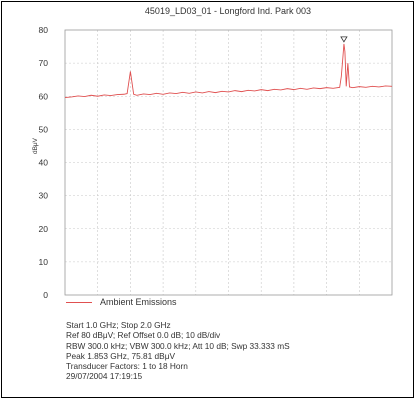  What do you see at coordinates (35, 145) in the screenshot?
I see `y-axis-label: dBμV` at bounding box center [35, 145].